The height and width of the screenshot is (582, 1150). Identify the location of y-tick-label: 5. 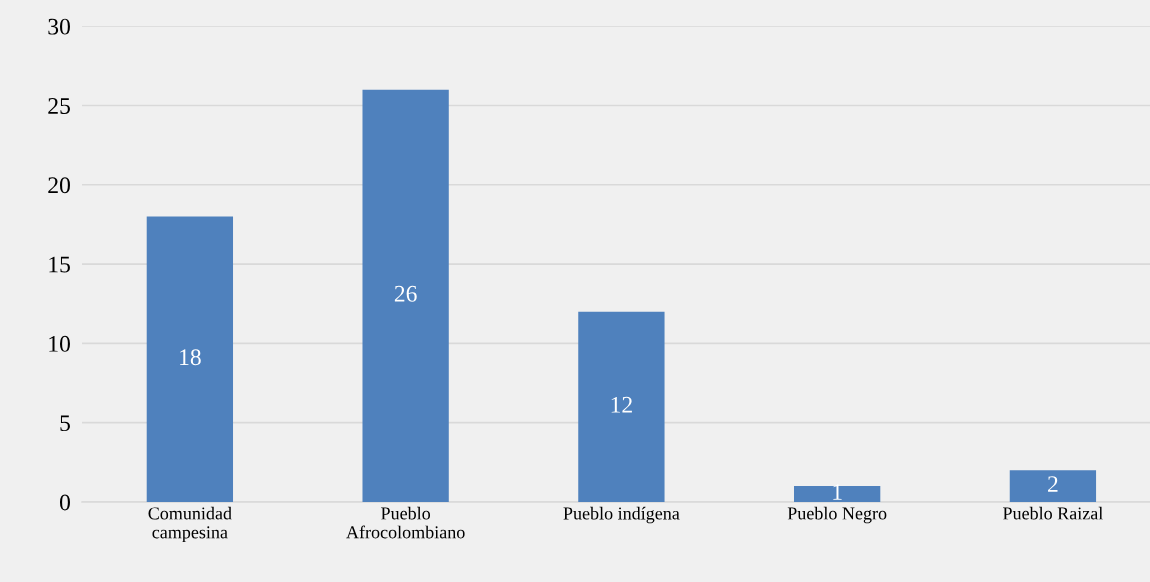
(65, 423).